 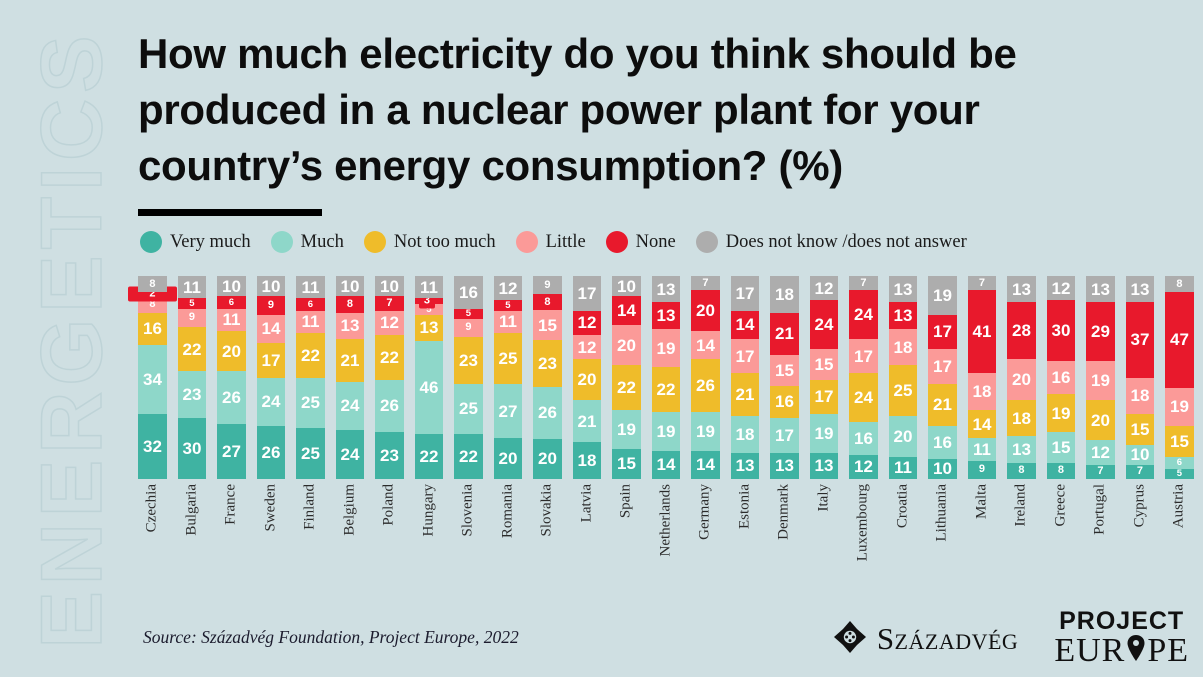 What do you see at coordinates (231, 377) in the screenshot?
I see `bar-column: 27 26 20 11 6 10` at bounding box center [231, 377].